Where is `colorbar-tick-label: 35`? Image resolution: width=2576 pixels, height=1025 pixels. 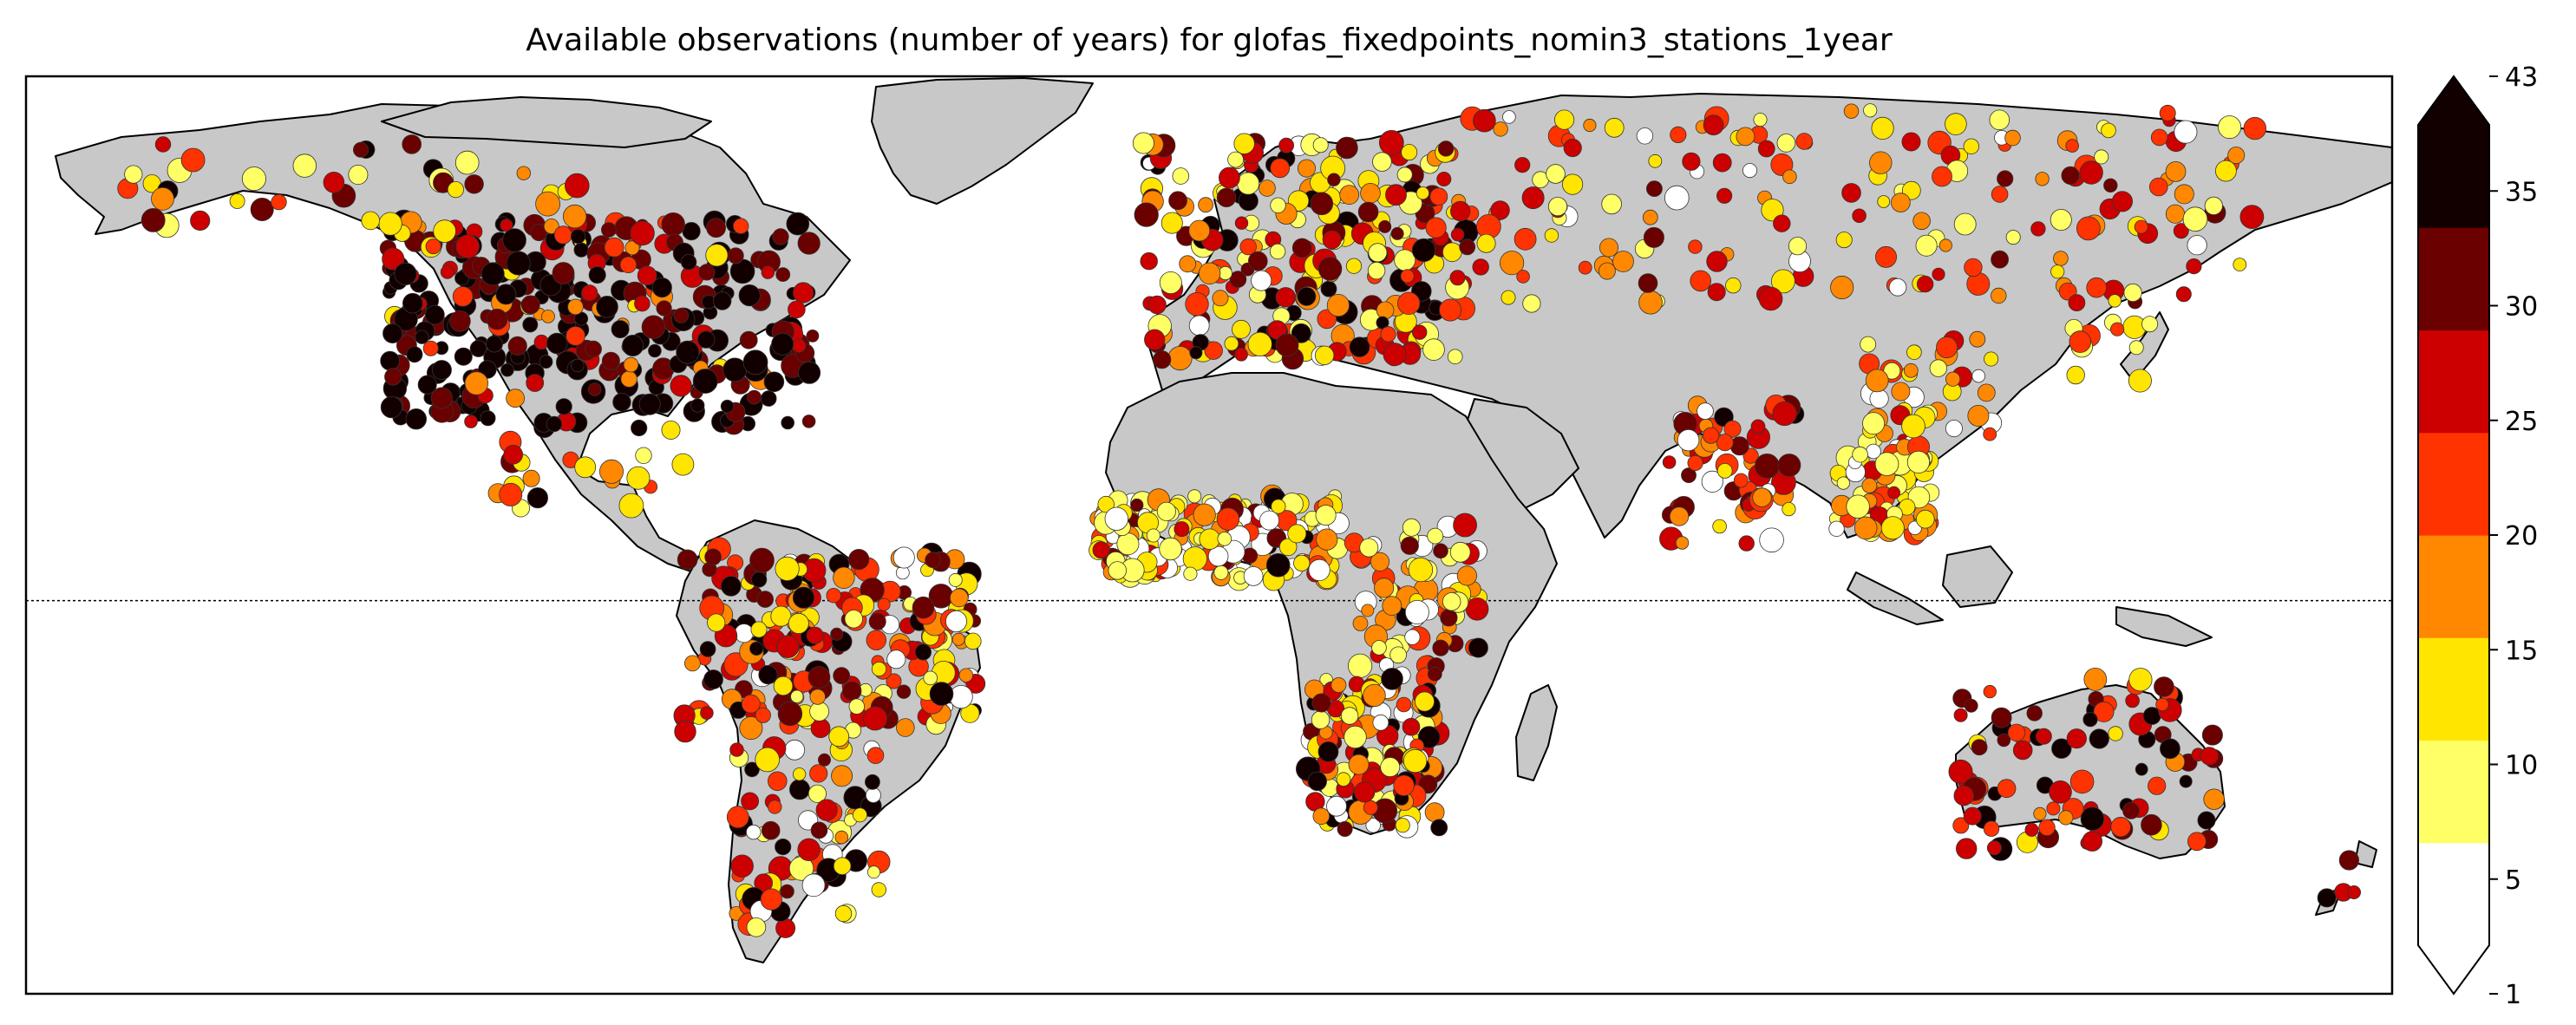 colorbar-tick-label: 35 is located at coordinates (2521, 192).